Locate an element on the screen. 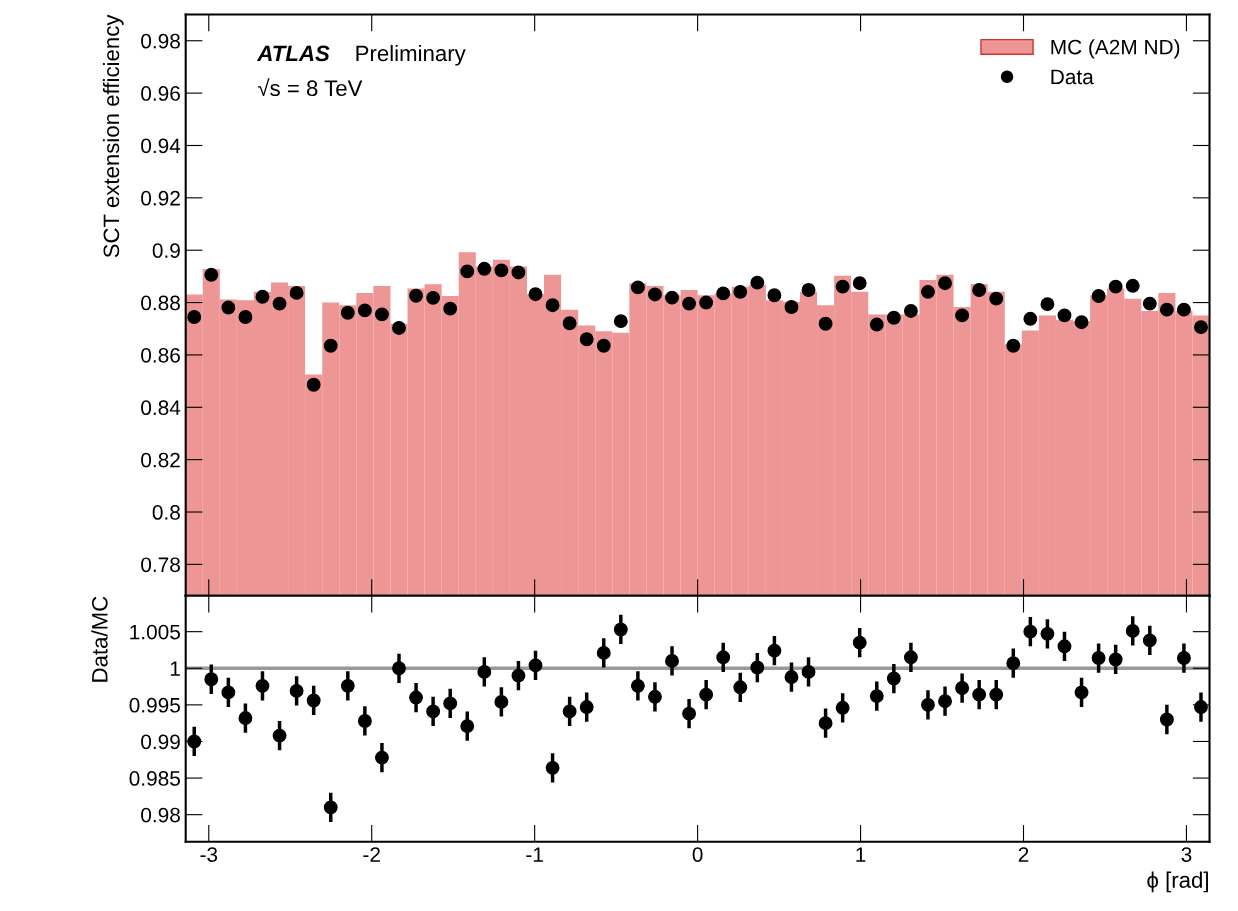 The height and width of the screenshot is (911, 1238). x-tick-label: -3 is located at coordinates (209, 854).